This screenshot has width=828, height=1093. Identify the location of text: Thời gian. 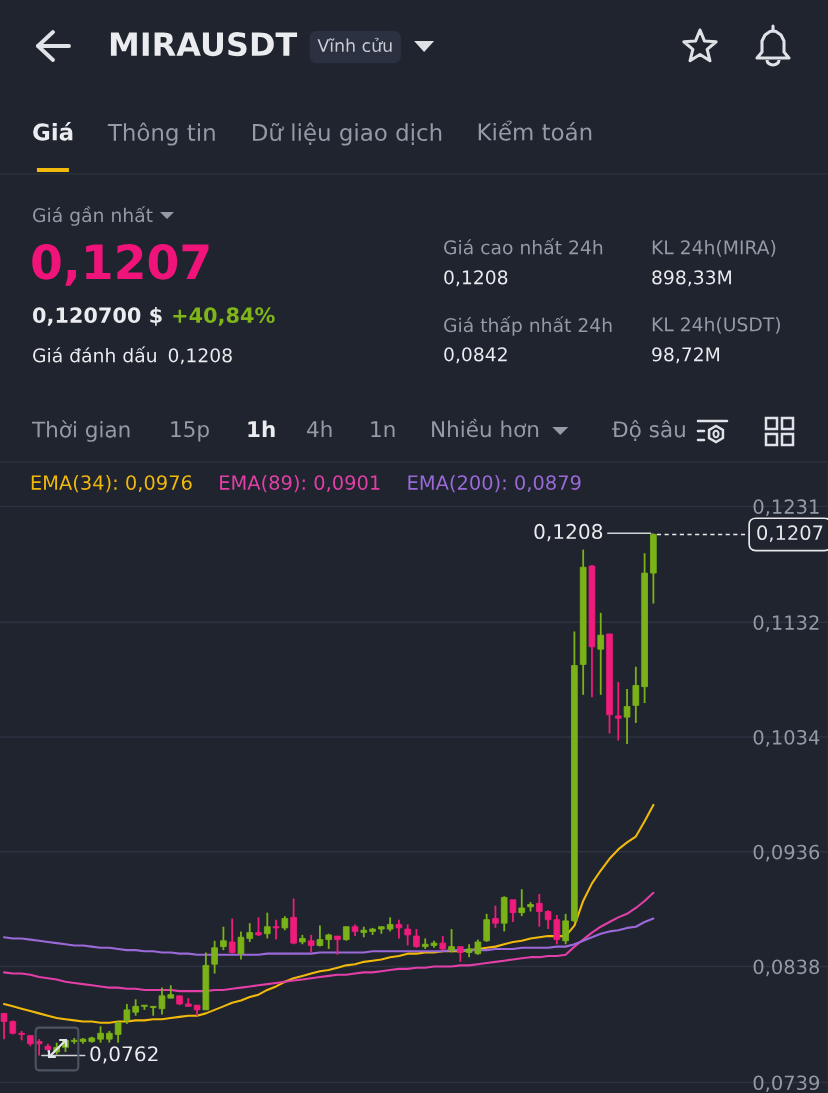
(80, 431).